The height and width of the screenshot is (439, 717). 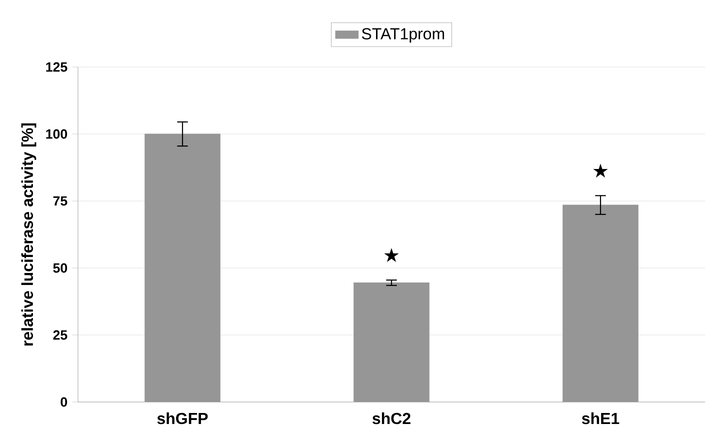 What do you see at coordinates (601, 418) in the screenshot?
I see `x-tick-label: shE1` at bounding box center [601, 418].